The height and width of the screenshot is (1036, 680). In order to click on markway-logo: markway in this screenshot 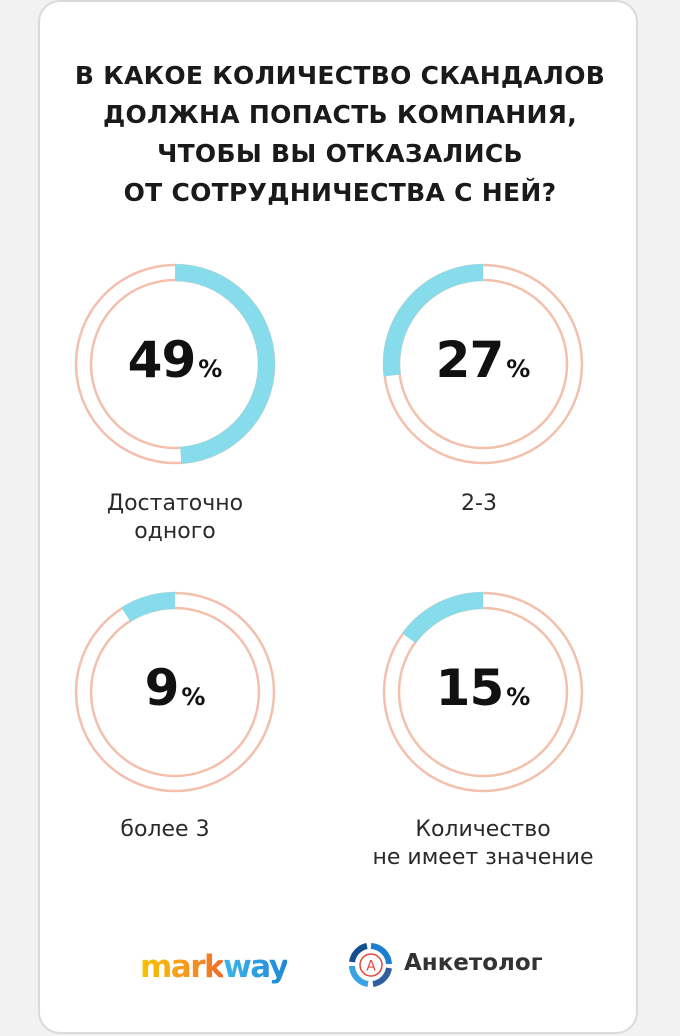, I will do `click(214, 967)`.